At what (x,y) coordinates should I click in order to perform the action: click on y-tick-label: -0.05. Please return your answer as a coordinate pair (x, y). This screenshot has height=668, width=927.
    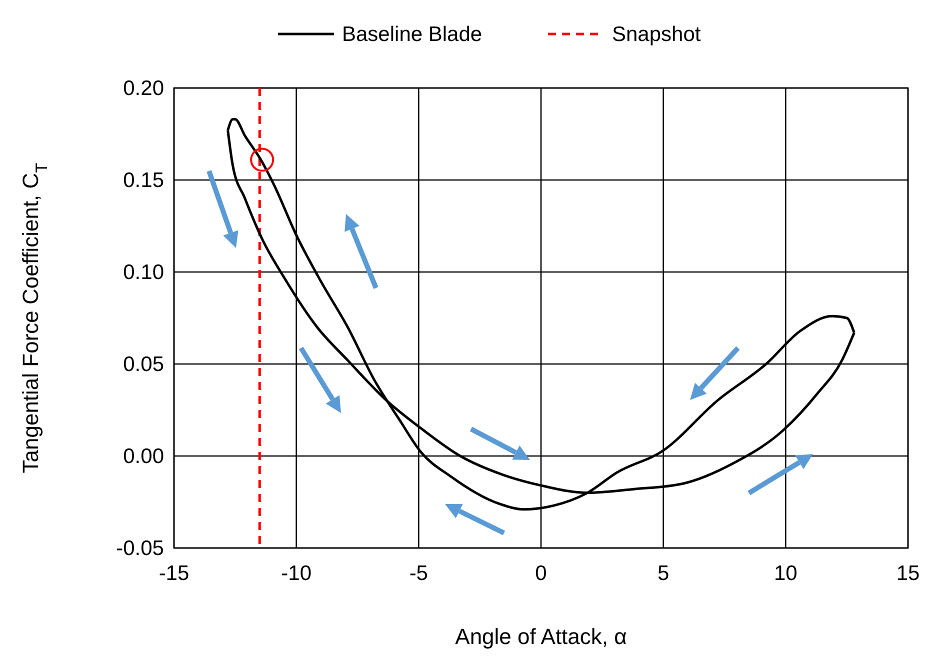
    Looking at the image, I should click on (140, 548).